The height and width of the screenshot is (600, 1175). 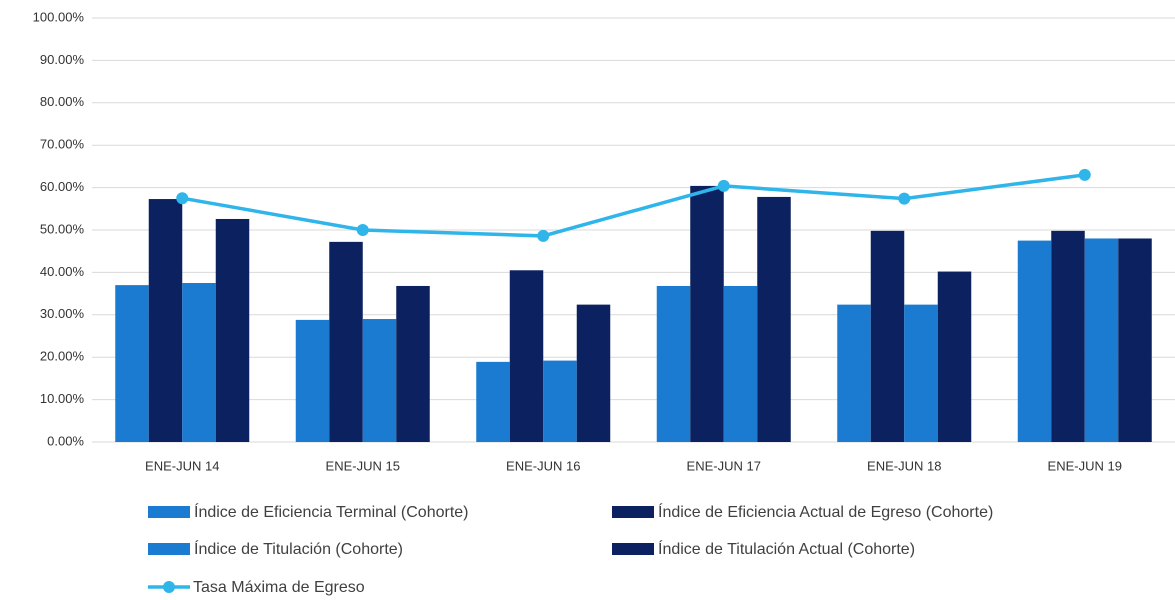 I want to click on y-tick-label: 60.00%, so click(x=62, y=186).